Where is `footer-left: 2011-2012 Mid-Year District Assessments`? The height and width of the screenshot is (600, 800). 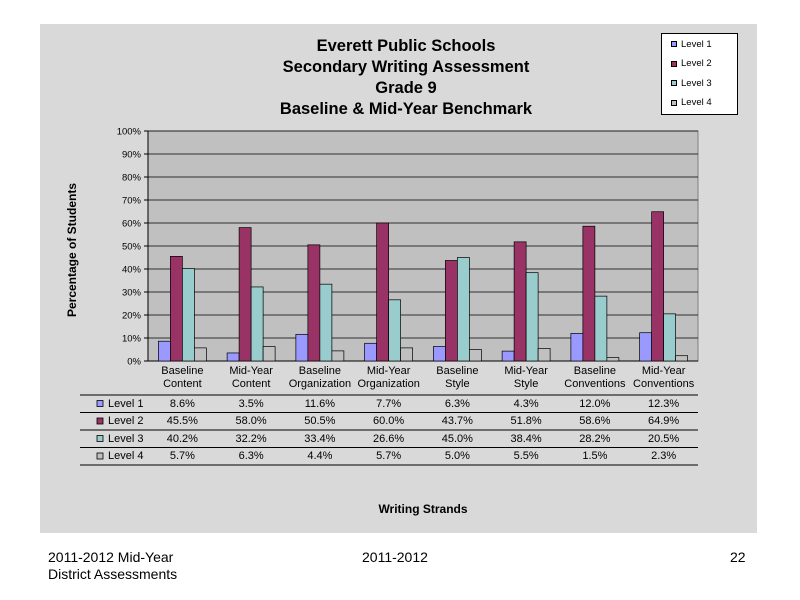
footer-left: 2011-2012 Mid-Year District Assessments is located at coordinates (112, 566).